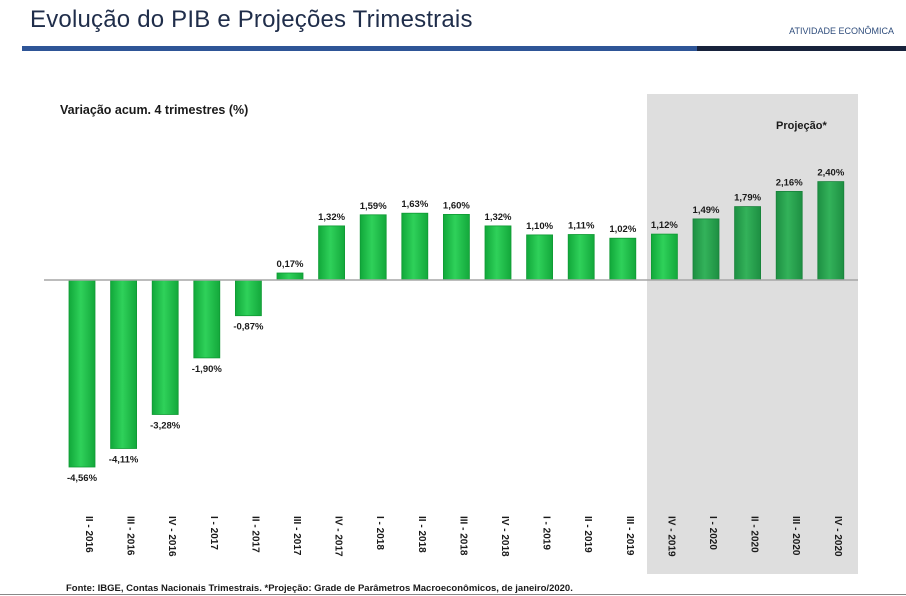 The image size is (906, 596). What do you see at coordinates (290, 264) in the screenshot?
I see `data-label-5: 0,17%` at bounding box center [290, 264].